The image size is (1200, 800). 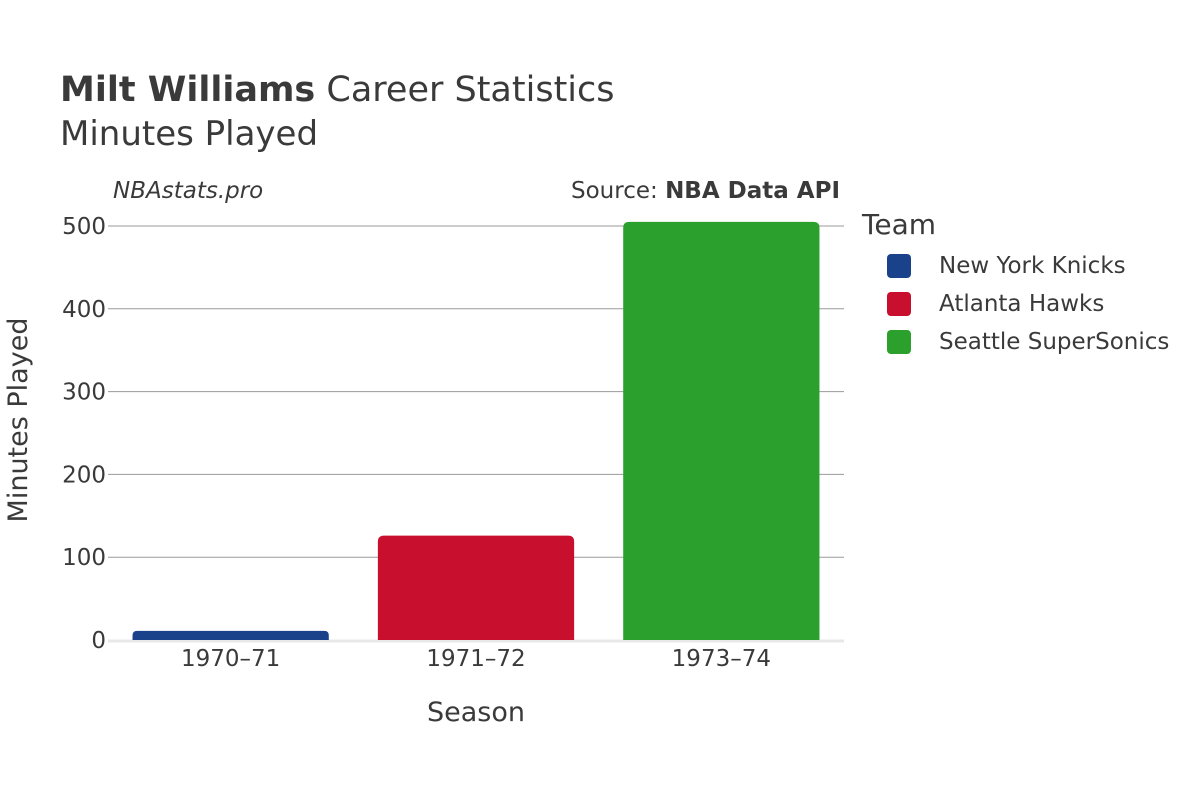 What do you see at coordinates (230, 659) in the screenshot?
I see `x-tick-label: 1970–71` at bounding box center [230, 659].